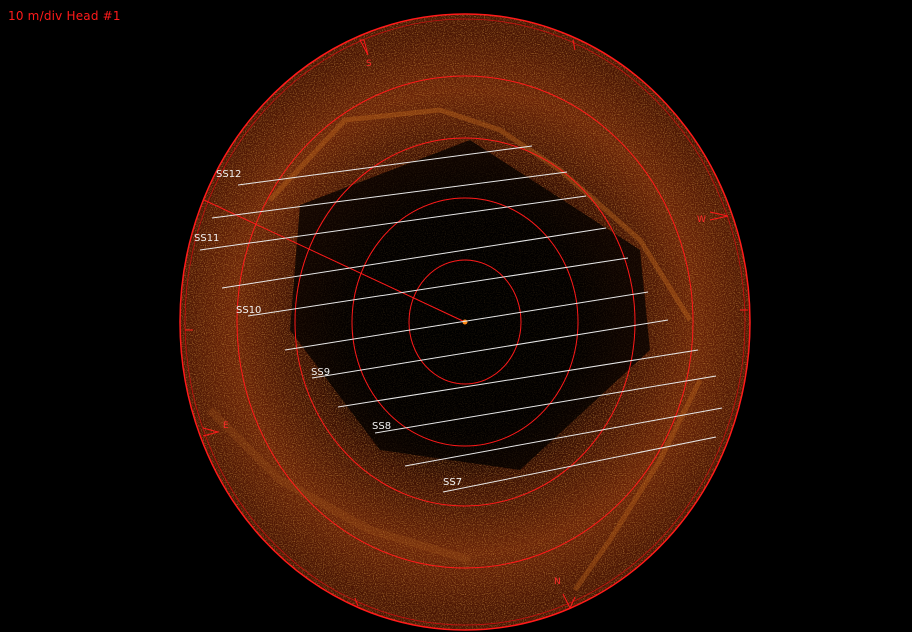  Describe the element at coordinates (320, 372) in the screenshot. I see `lane-label-ss9: SS9` at that location.